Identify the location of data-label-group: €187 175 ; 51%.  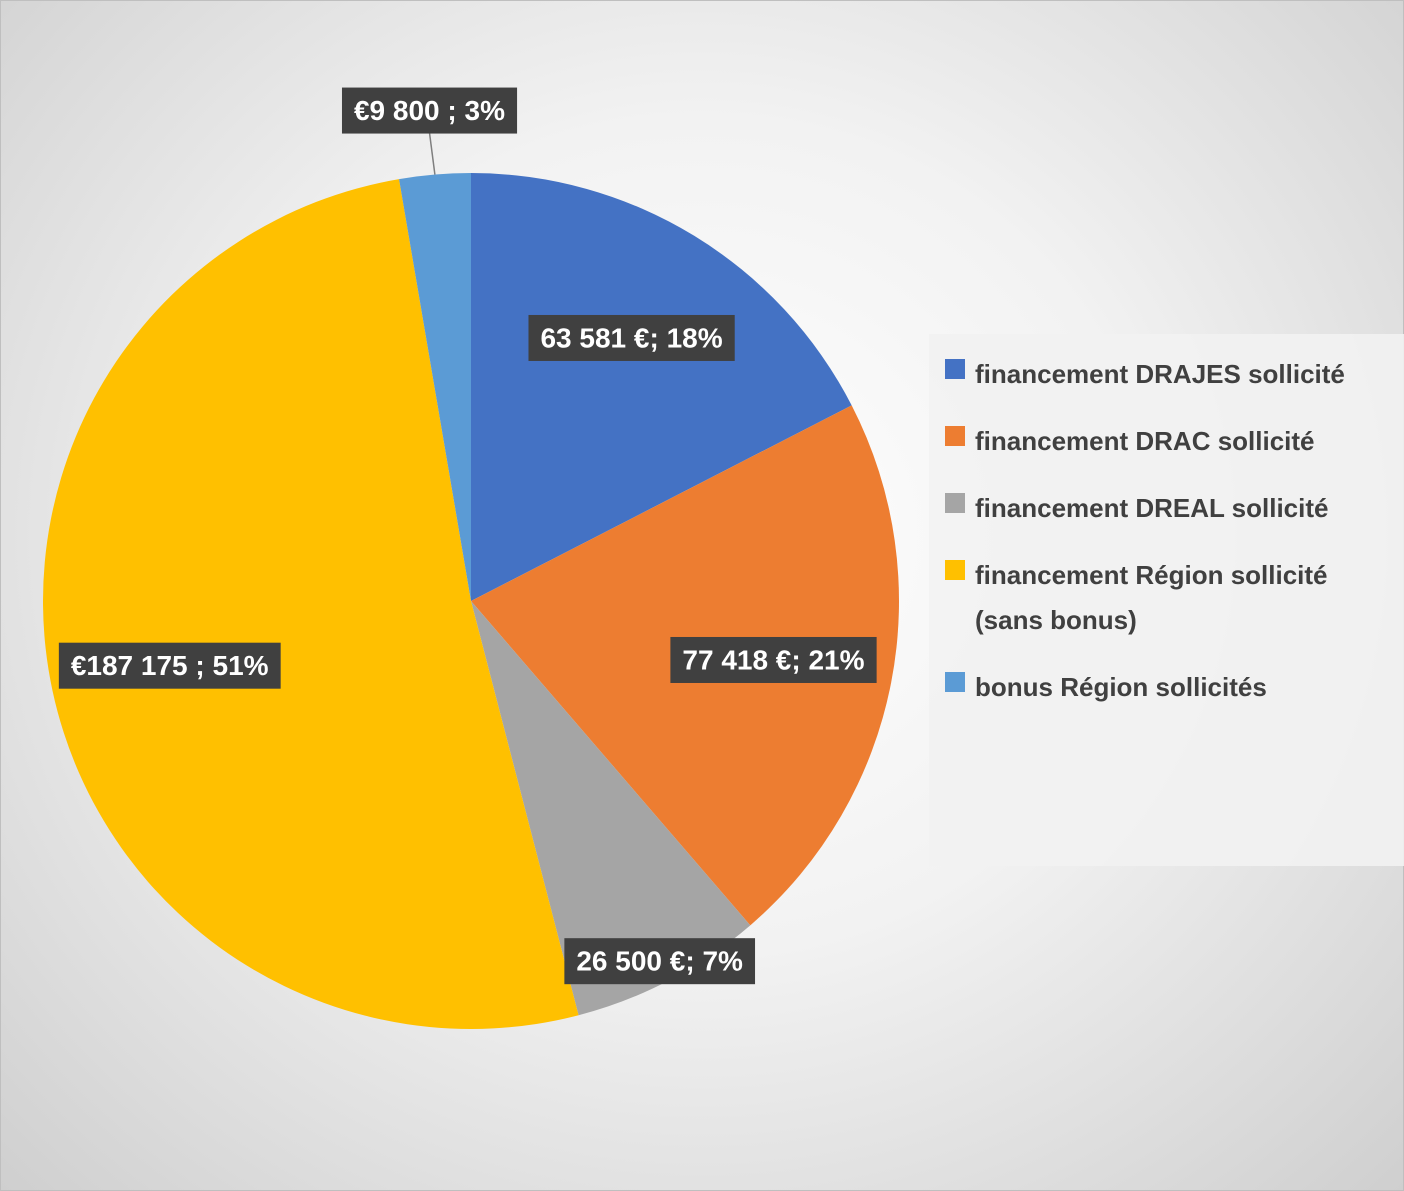
(169, 665).